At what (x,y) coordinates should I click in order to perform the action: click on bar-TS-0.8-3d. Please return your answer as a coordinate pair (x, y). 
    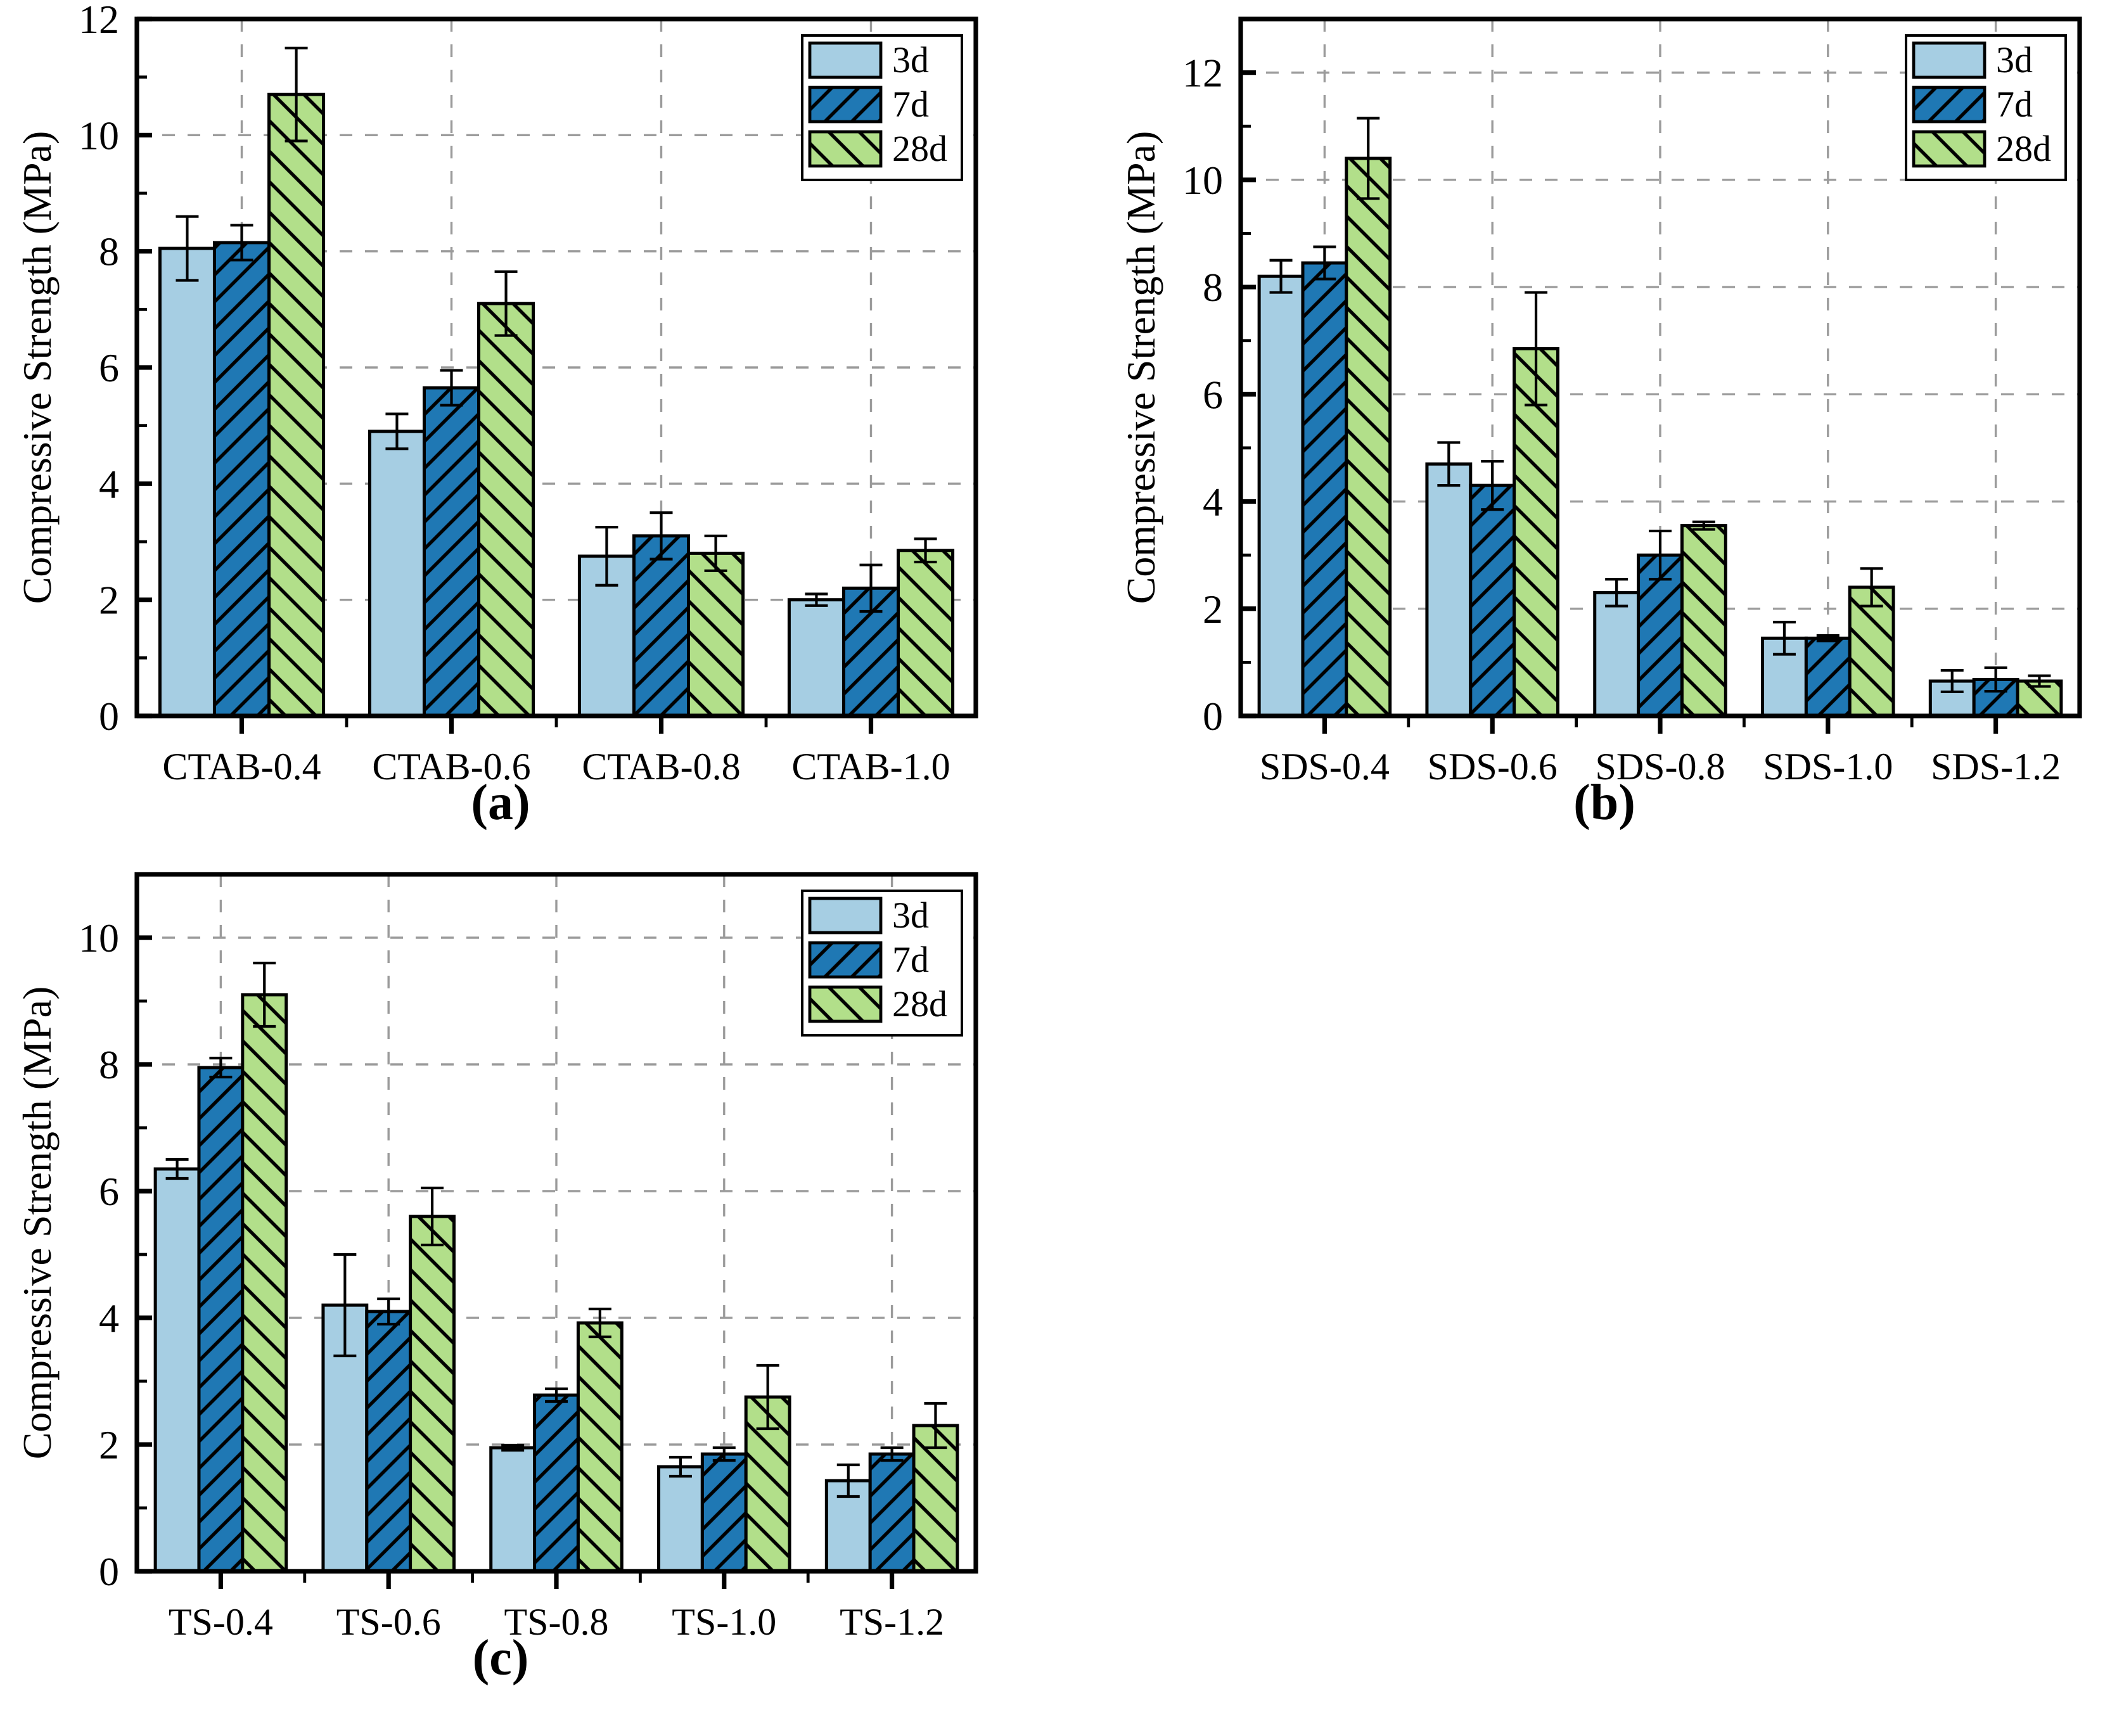
    Looking at the image, I should click on (513, 1509).